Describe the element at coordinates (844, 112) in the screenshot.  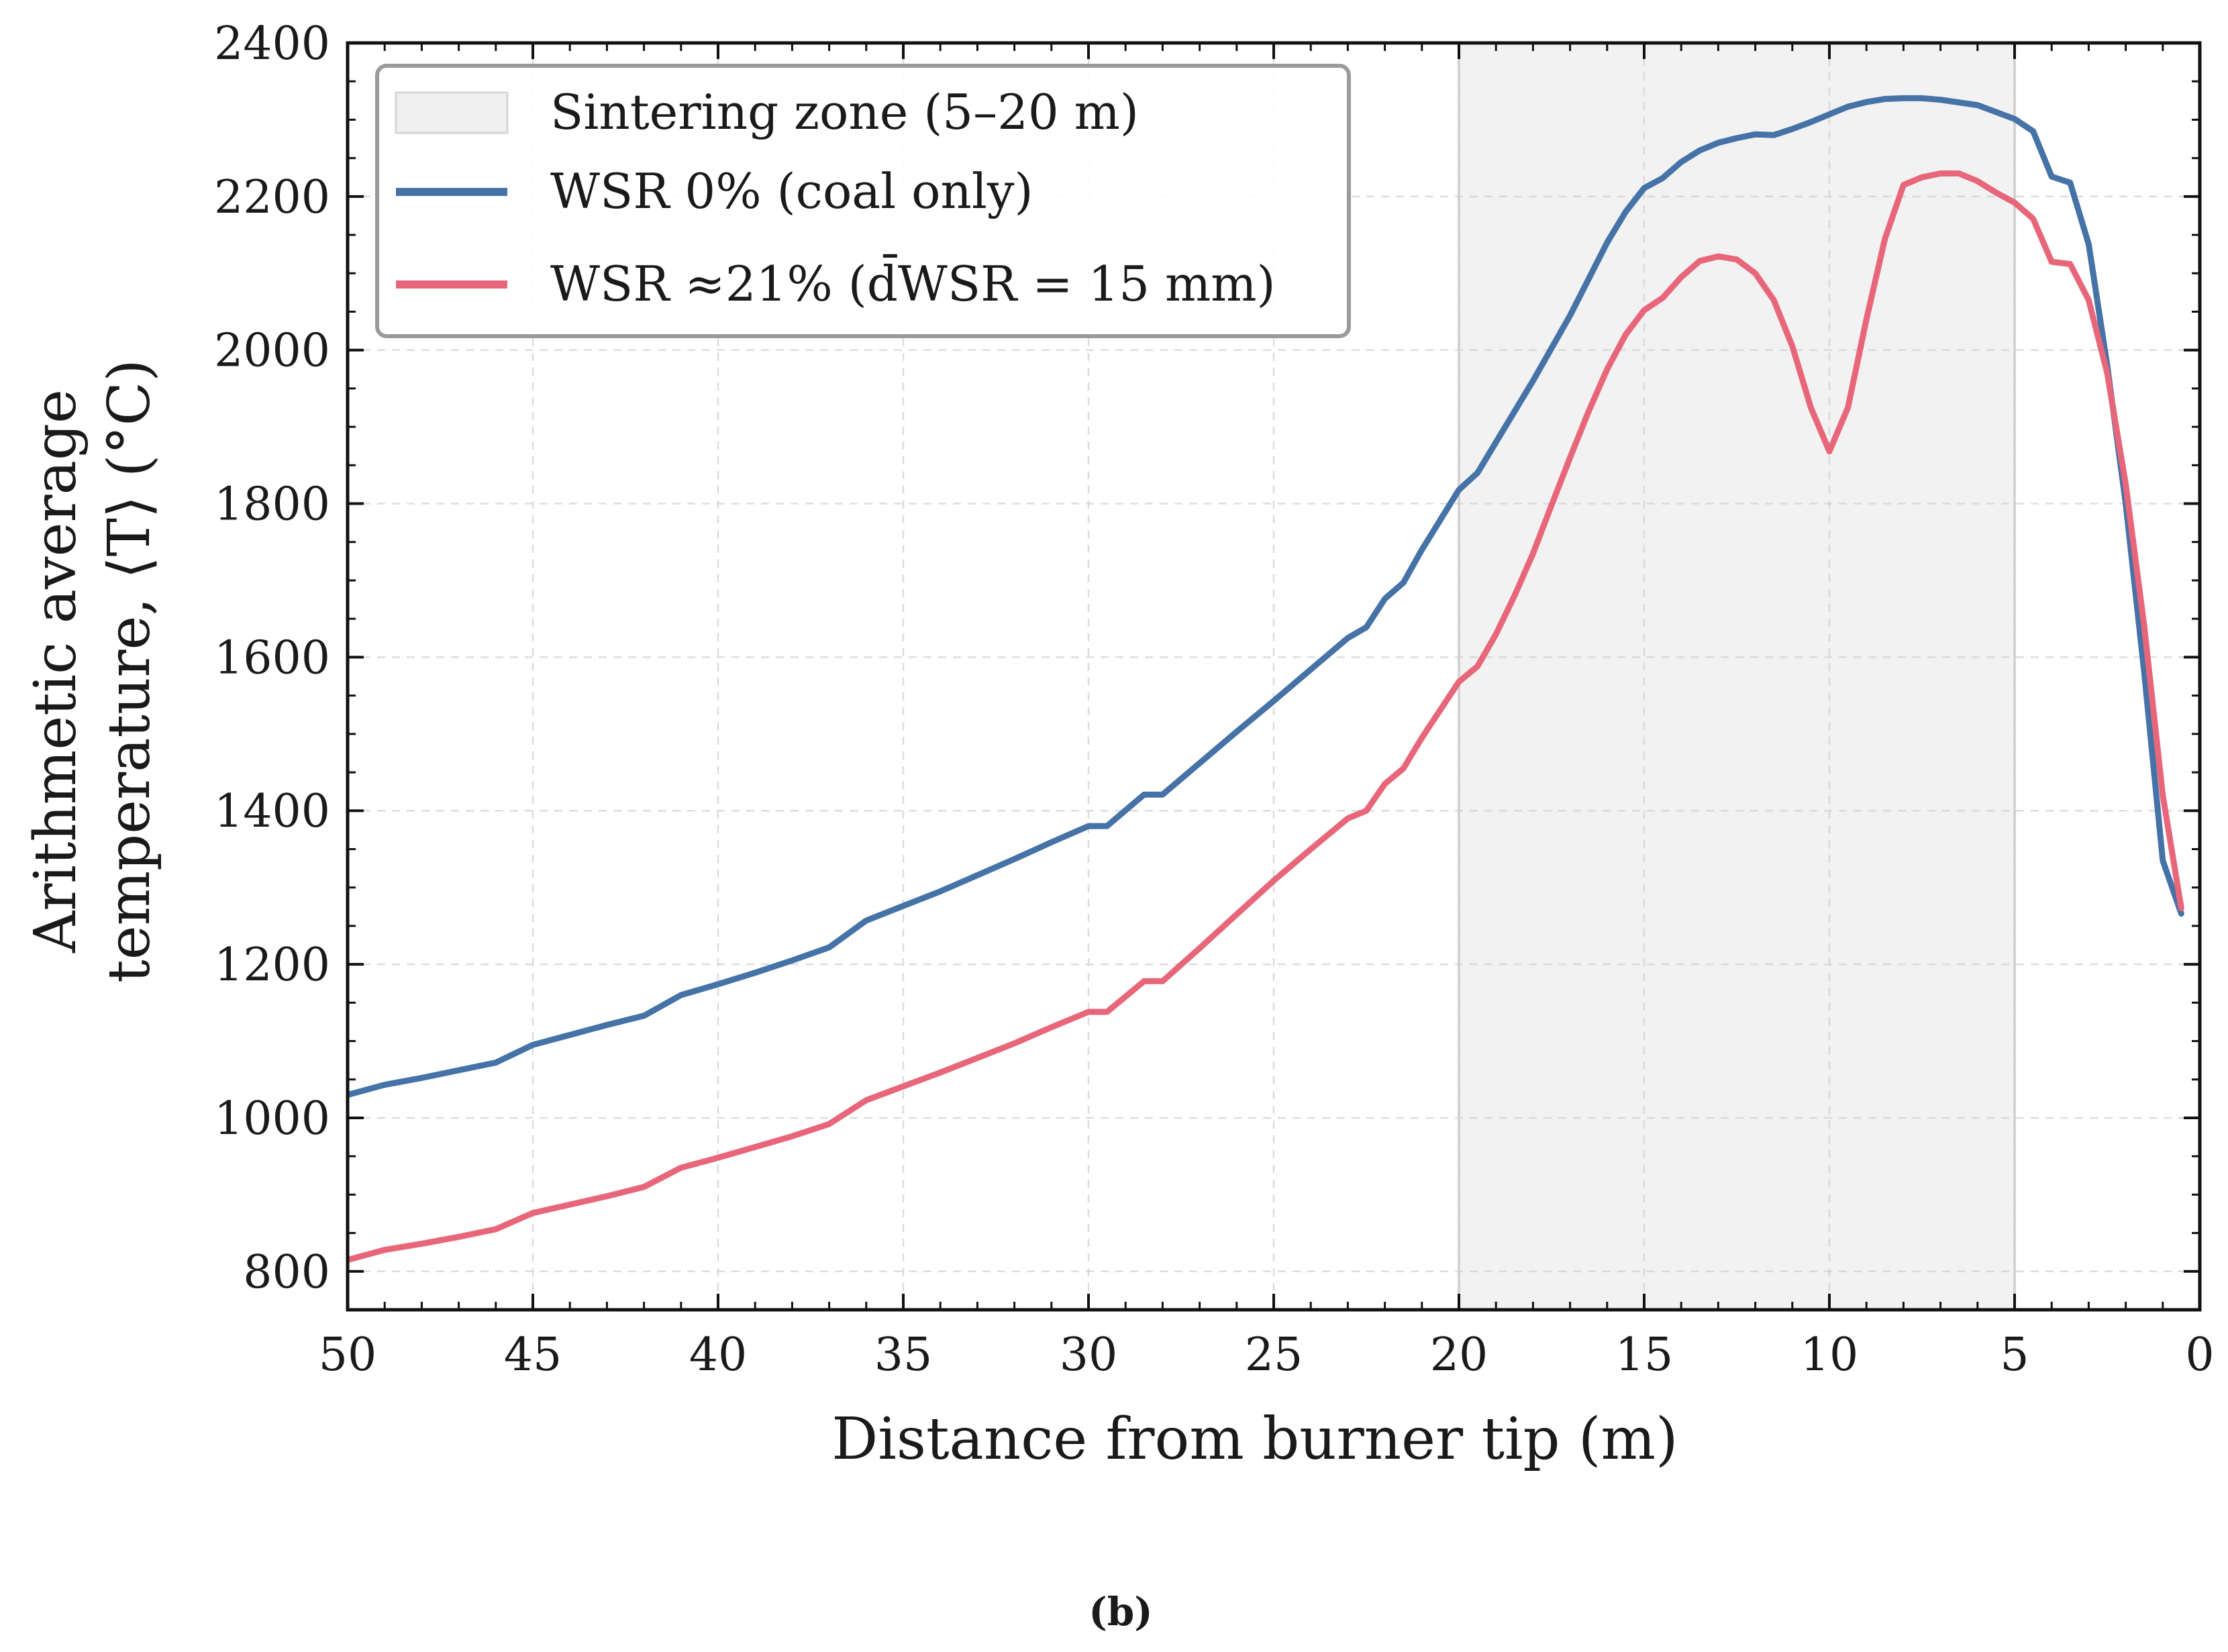
I see `legend-label-sintering-zone: Sintering zone (5–20 m)` at that location.